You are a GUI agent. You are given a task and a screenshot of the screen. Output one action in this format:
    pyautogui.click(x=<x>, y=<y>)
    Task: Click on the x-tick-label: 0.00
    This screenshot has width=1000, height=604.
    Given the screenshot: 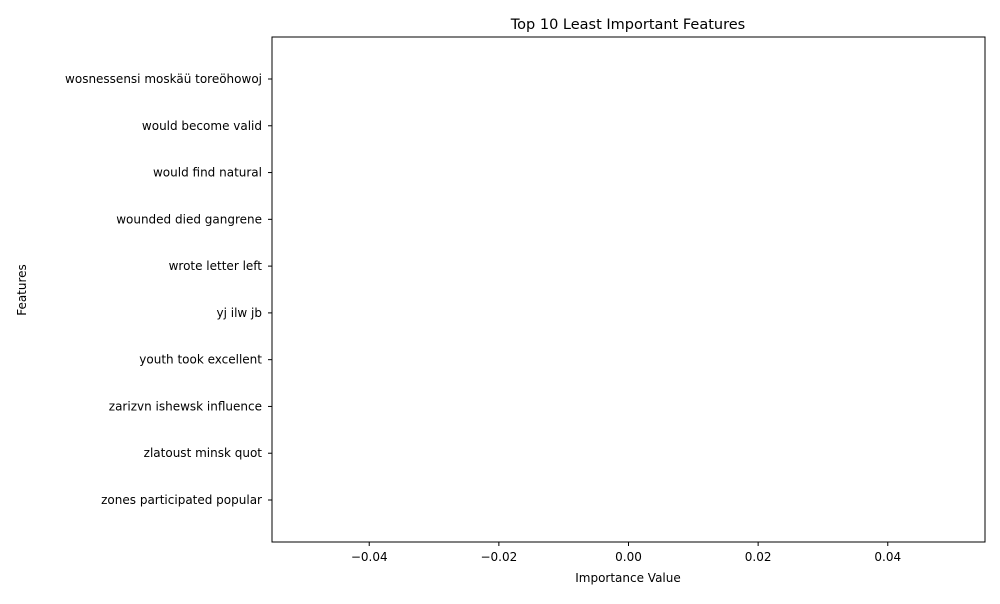 What is the action you would take?
    pyautogui.click(x=628, y=557)
    